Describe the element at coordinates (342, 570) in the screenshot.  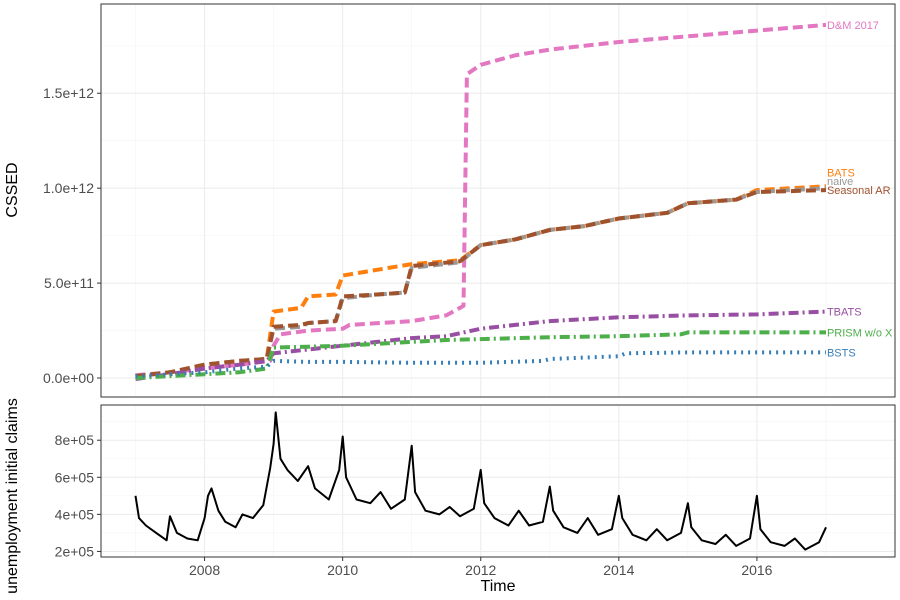
I see `x-tick-label: 2010` at that location.